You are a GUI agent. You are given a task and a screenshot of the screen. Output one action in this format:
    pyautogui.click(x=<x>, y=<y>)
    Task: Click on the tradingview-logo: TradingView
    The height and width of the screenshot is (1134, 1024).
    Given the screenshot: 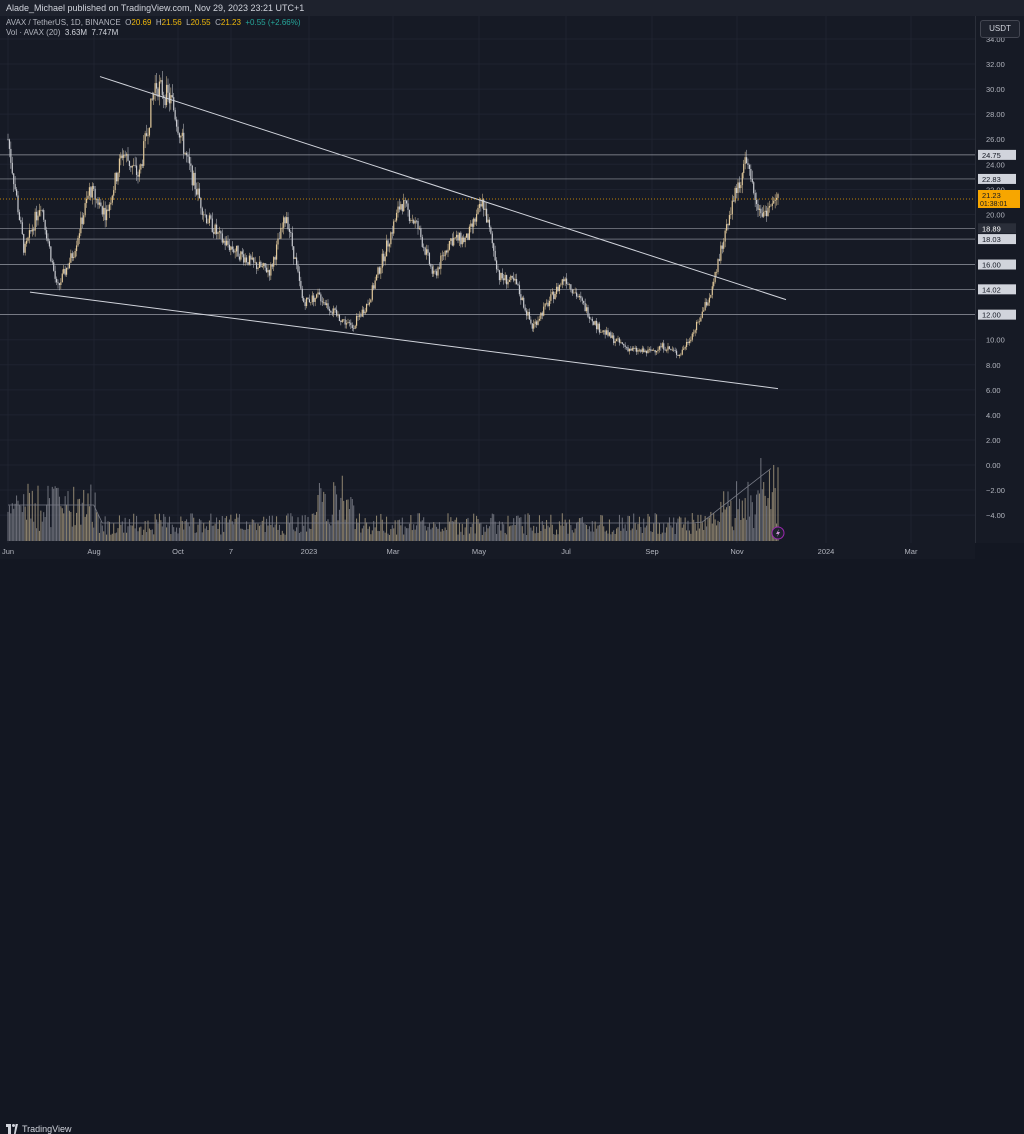 What is the action you would take?
    pyautogui.click(x=39, y=1129)
    